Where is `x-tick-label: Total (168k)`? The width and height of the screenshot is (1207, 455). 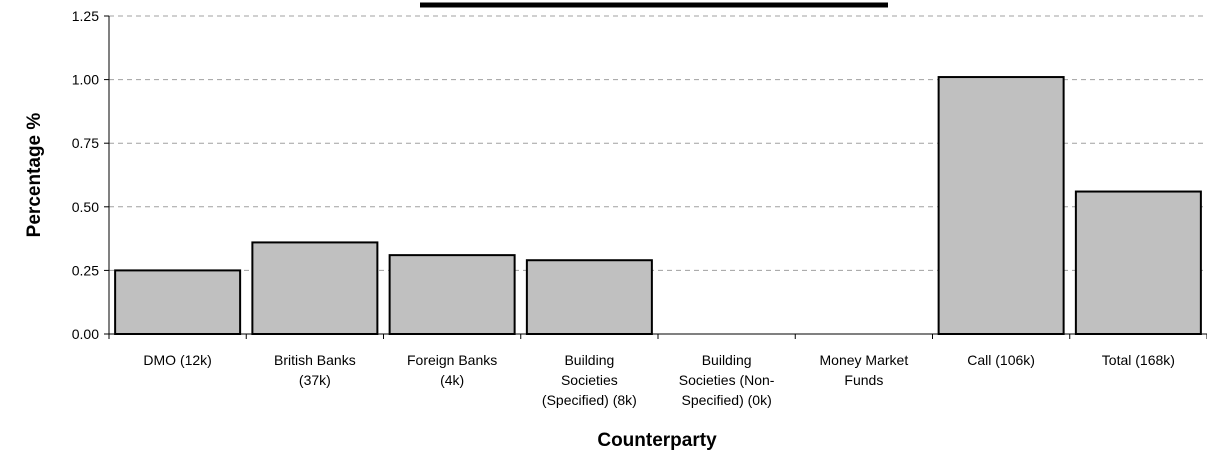
x-tick-label: Total (168k) is located at coordinates (1138, 360).